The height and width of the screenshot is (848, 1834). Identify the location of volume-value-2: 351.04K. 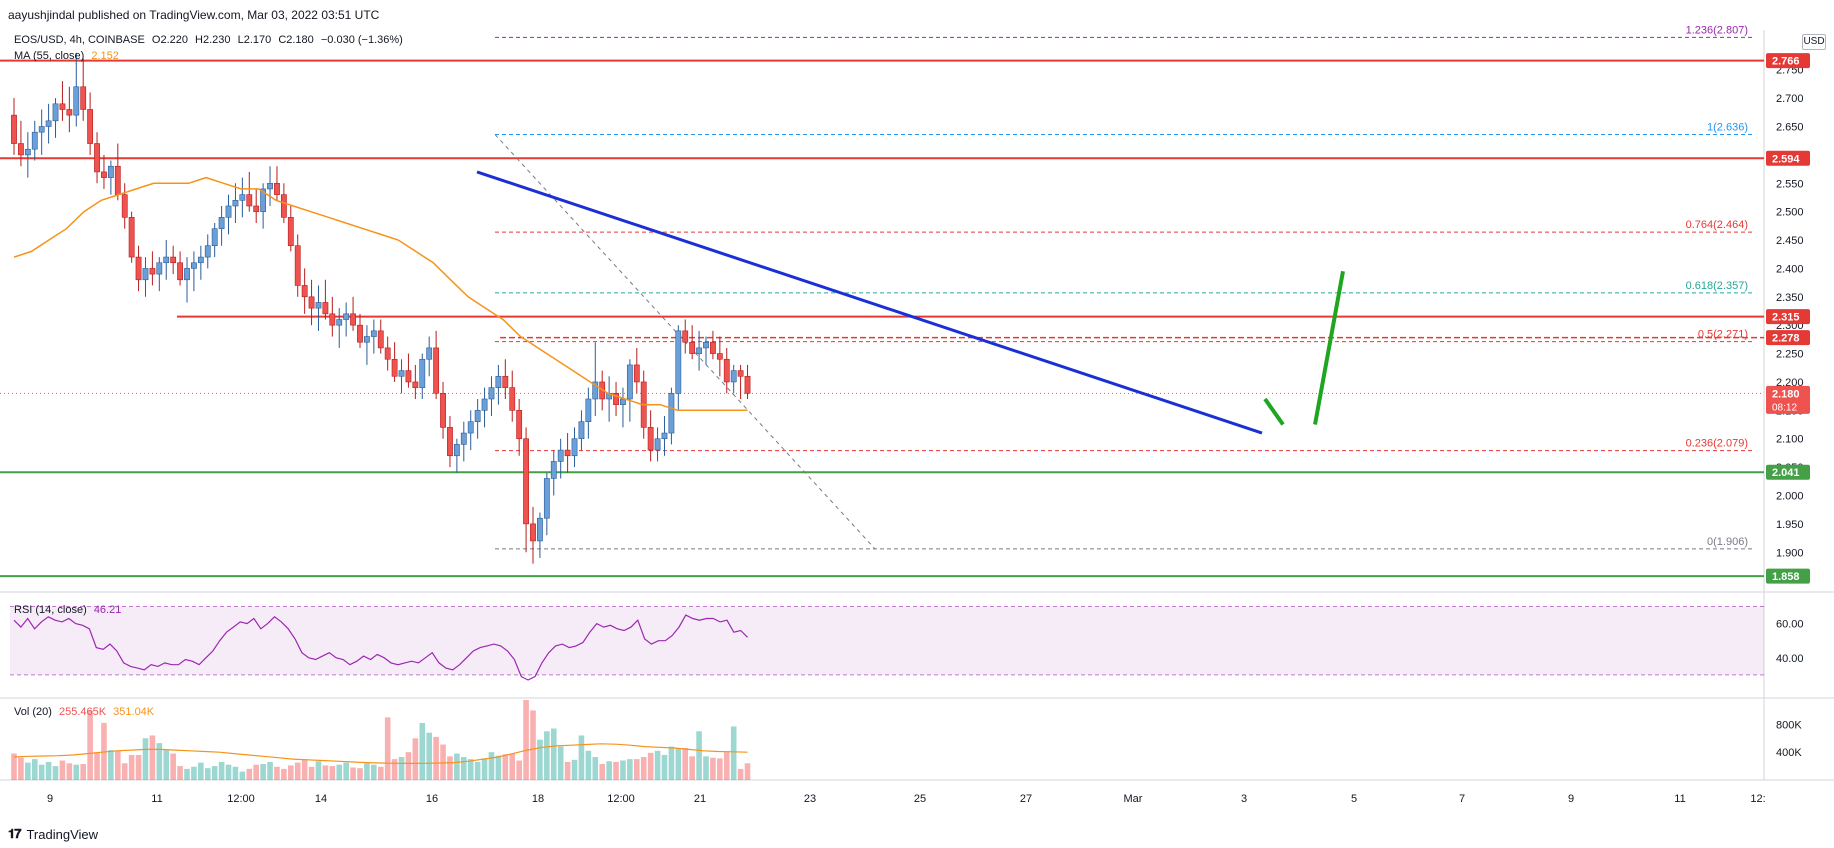
(134, 712).